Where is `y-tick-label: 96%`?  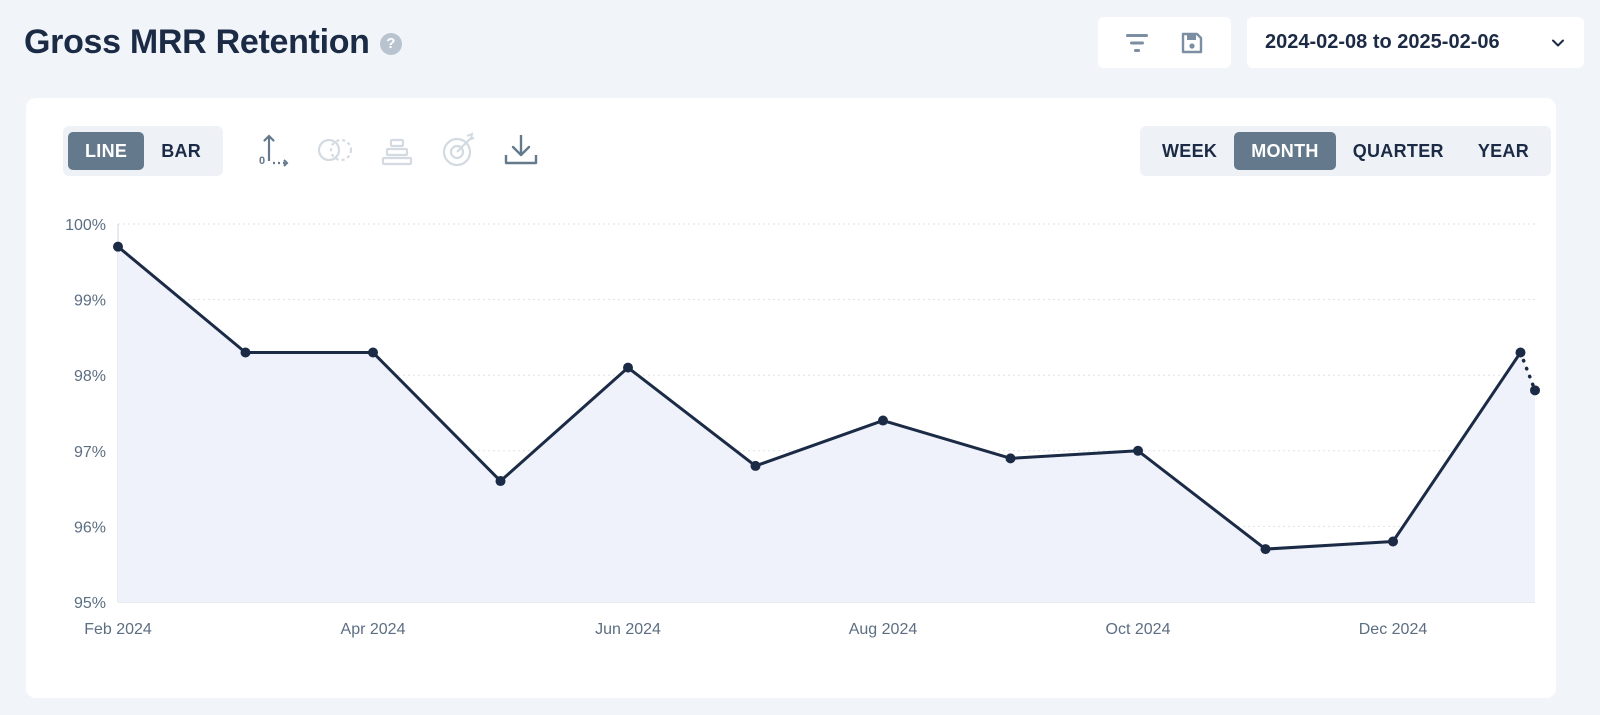
y-tick-label: 96% is located at coordinates (90, 527).